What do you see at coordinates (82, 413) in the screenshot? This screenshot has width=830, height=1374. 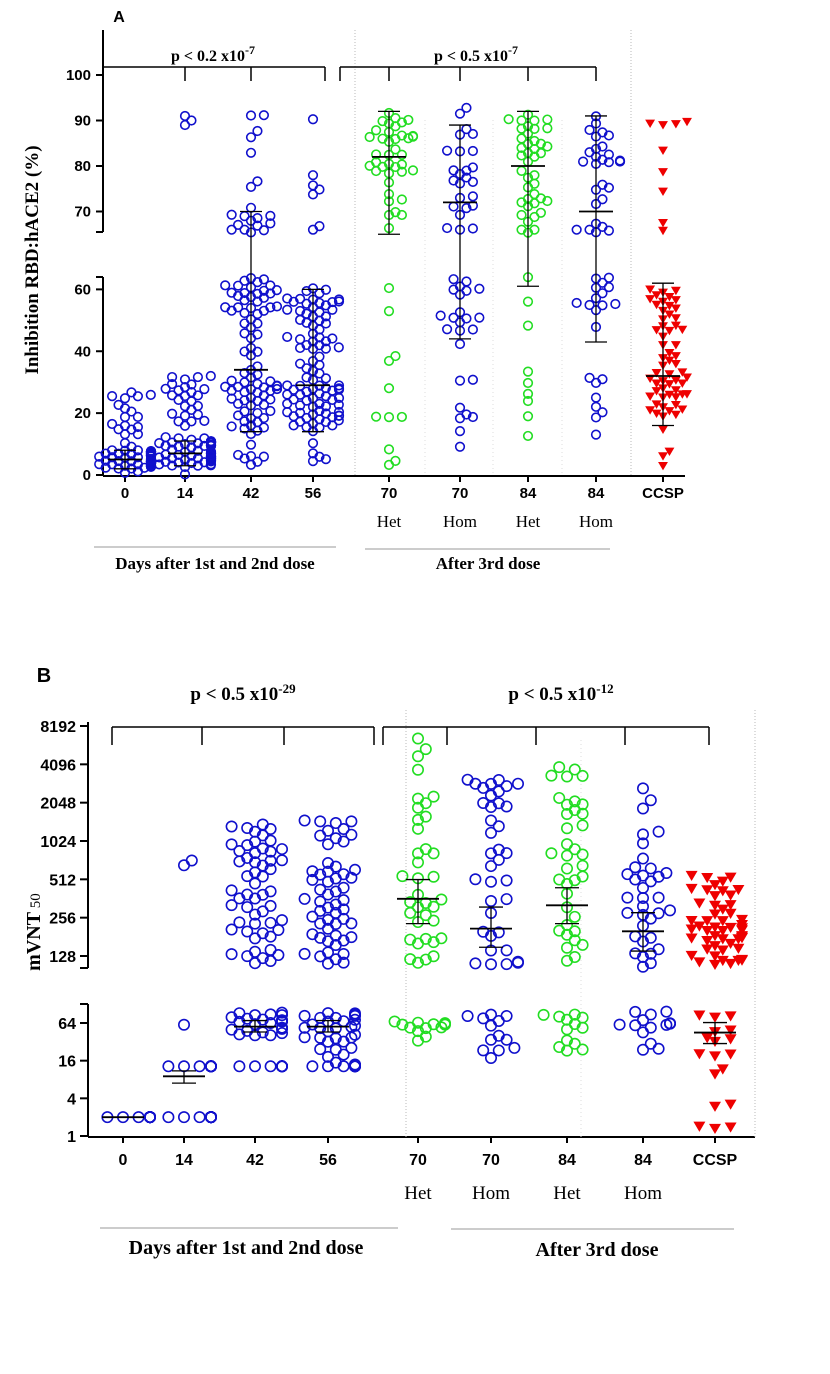 I see `panel-a-ytick-label: 20` at bounding box center [82, 413].